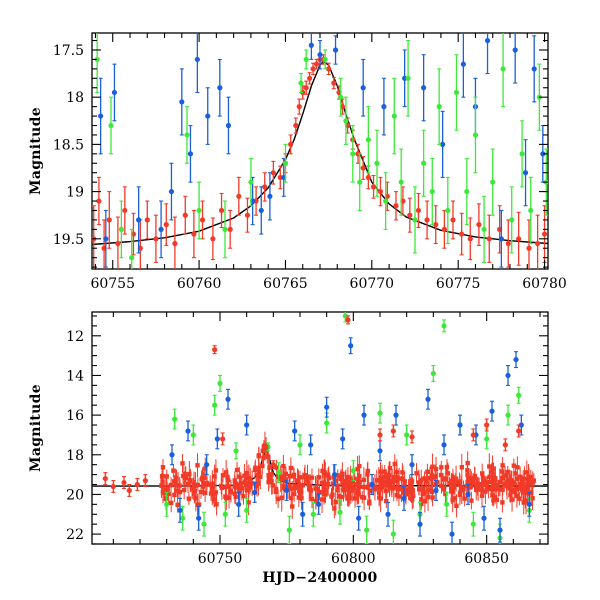 This screenshot has height=600, width=600. Describe the element at coordinates (353, 559) in the screenshot. I see `x-tick-label: 60800` at that location.